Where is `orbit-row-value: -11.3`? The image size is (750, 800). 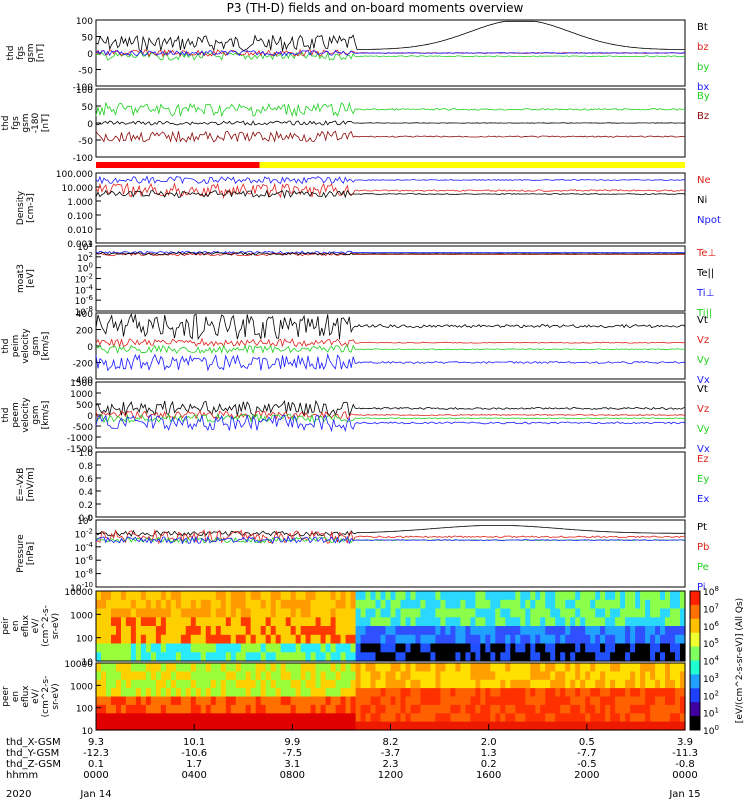
orbit-row-value: -11.3 is located at coordinates (685, 753).